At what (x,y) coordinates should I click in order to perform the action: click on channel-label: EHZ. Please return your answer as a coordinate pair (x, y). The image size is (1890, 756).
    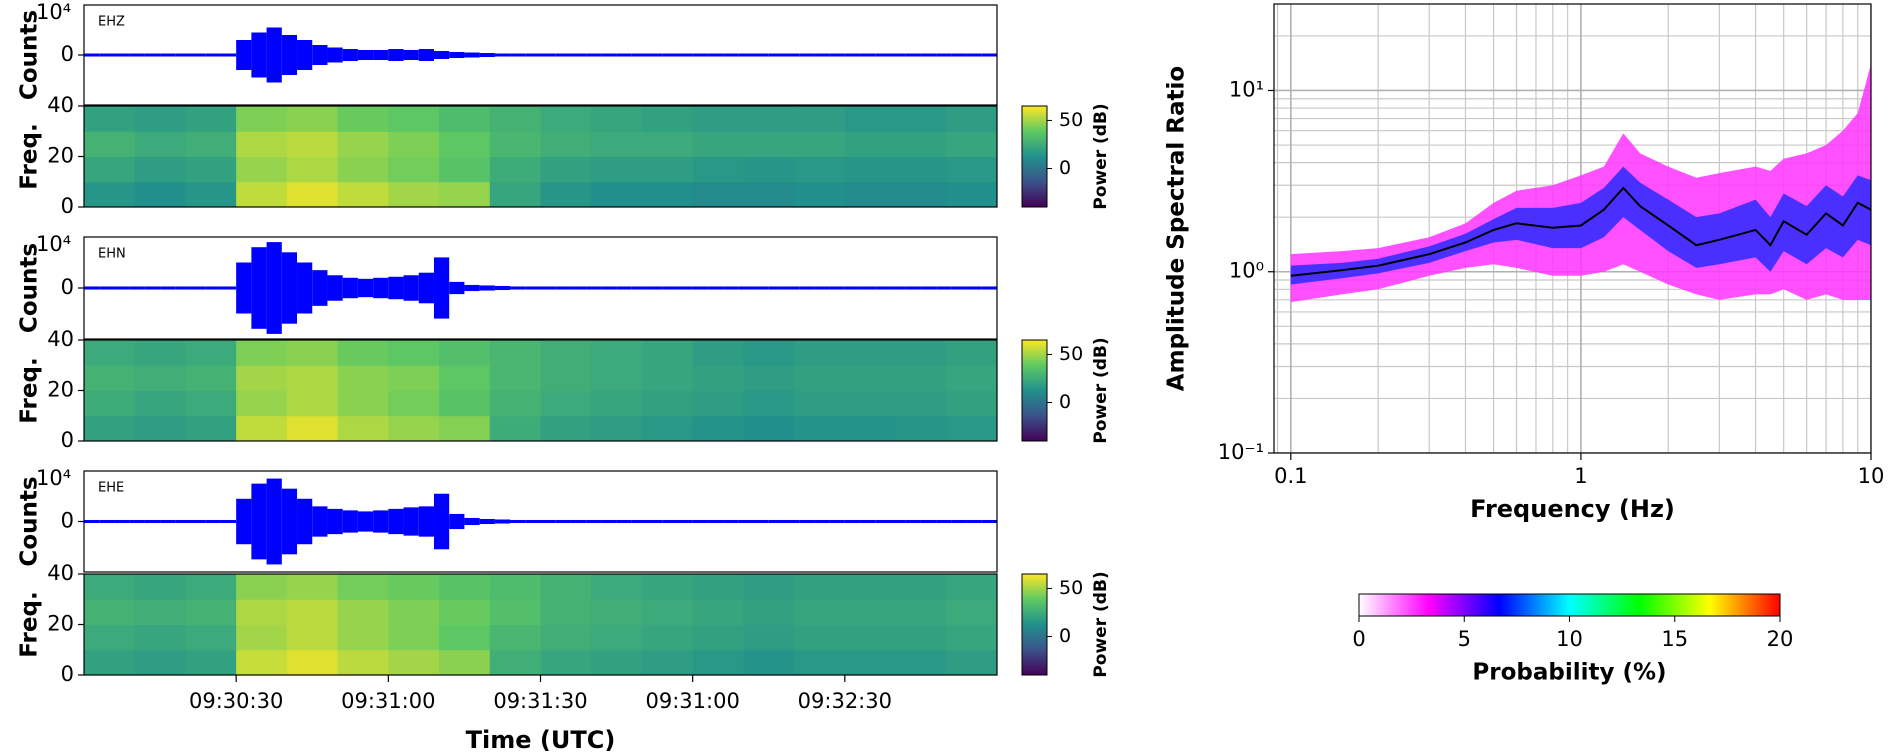
    Looking at the image, I should click on (111, 22).